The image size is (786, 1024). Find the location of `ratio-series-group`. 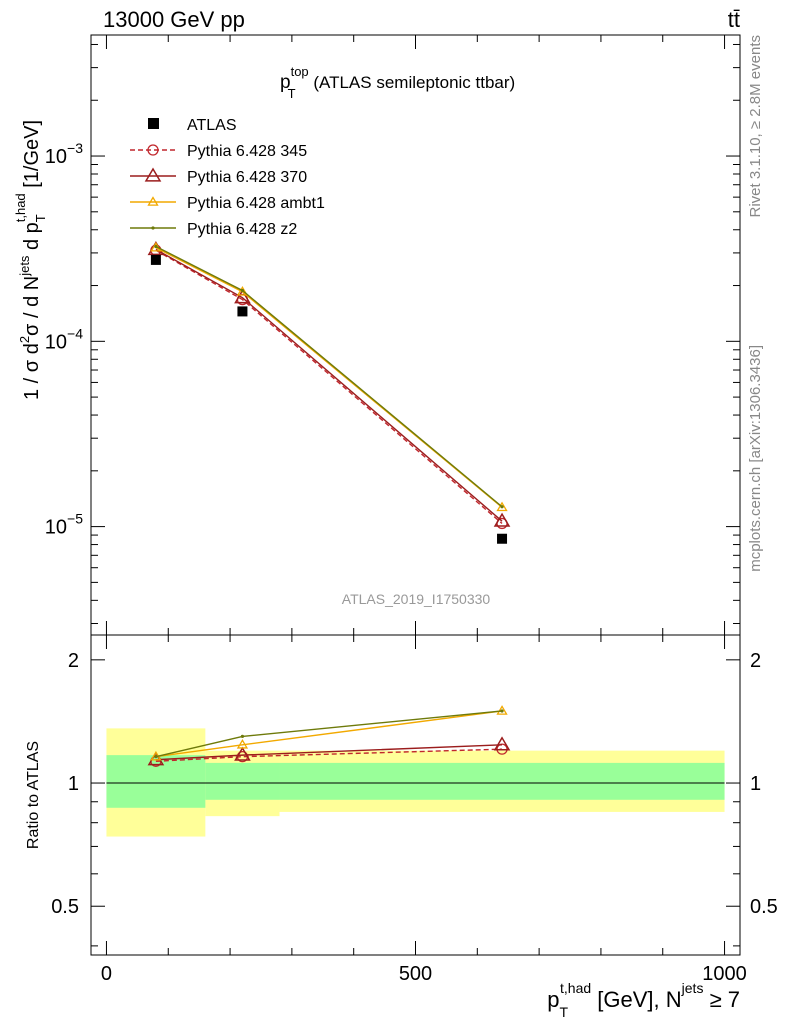

ratio-series-group is located at coordinates (329, 736).